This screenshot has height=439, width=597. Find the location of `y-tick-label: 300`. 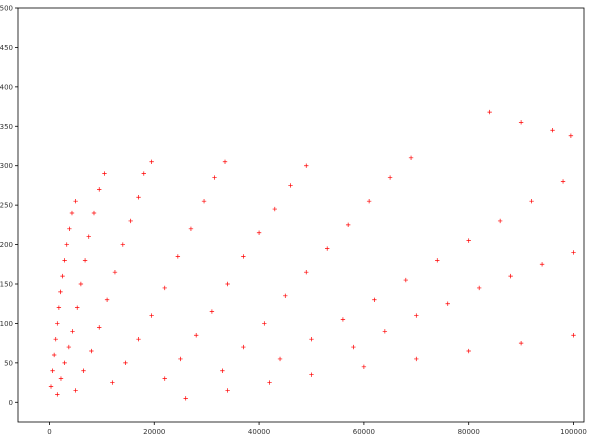

y-tick-label: 300 is located at coordinates (6, 166).